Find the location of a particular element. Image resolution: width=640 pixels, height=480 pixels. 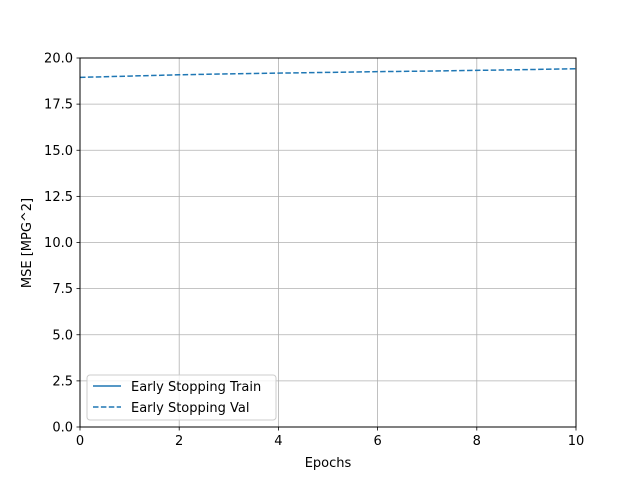

y-tick-label: 20.0 is located at coordinates (58, 59).